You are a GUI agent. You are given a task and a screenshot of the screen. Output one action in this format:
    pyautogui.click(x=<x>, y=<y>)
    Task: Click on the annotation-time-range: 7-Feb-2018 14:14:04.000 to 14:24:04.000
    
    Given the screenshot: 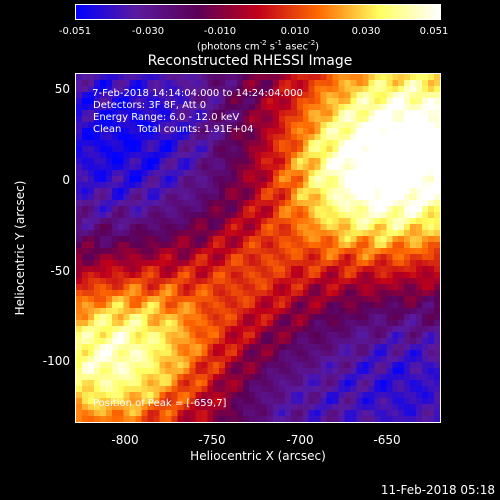 What is the action you would take?
    pyautogui.click(x=196, y=93)
    